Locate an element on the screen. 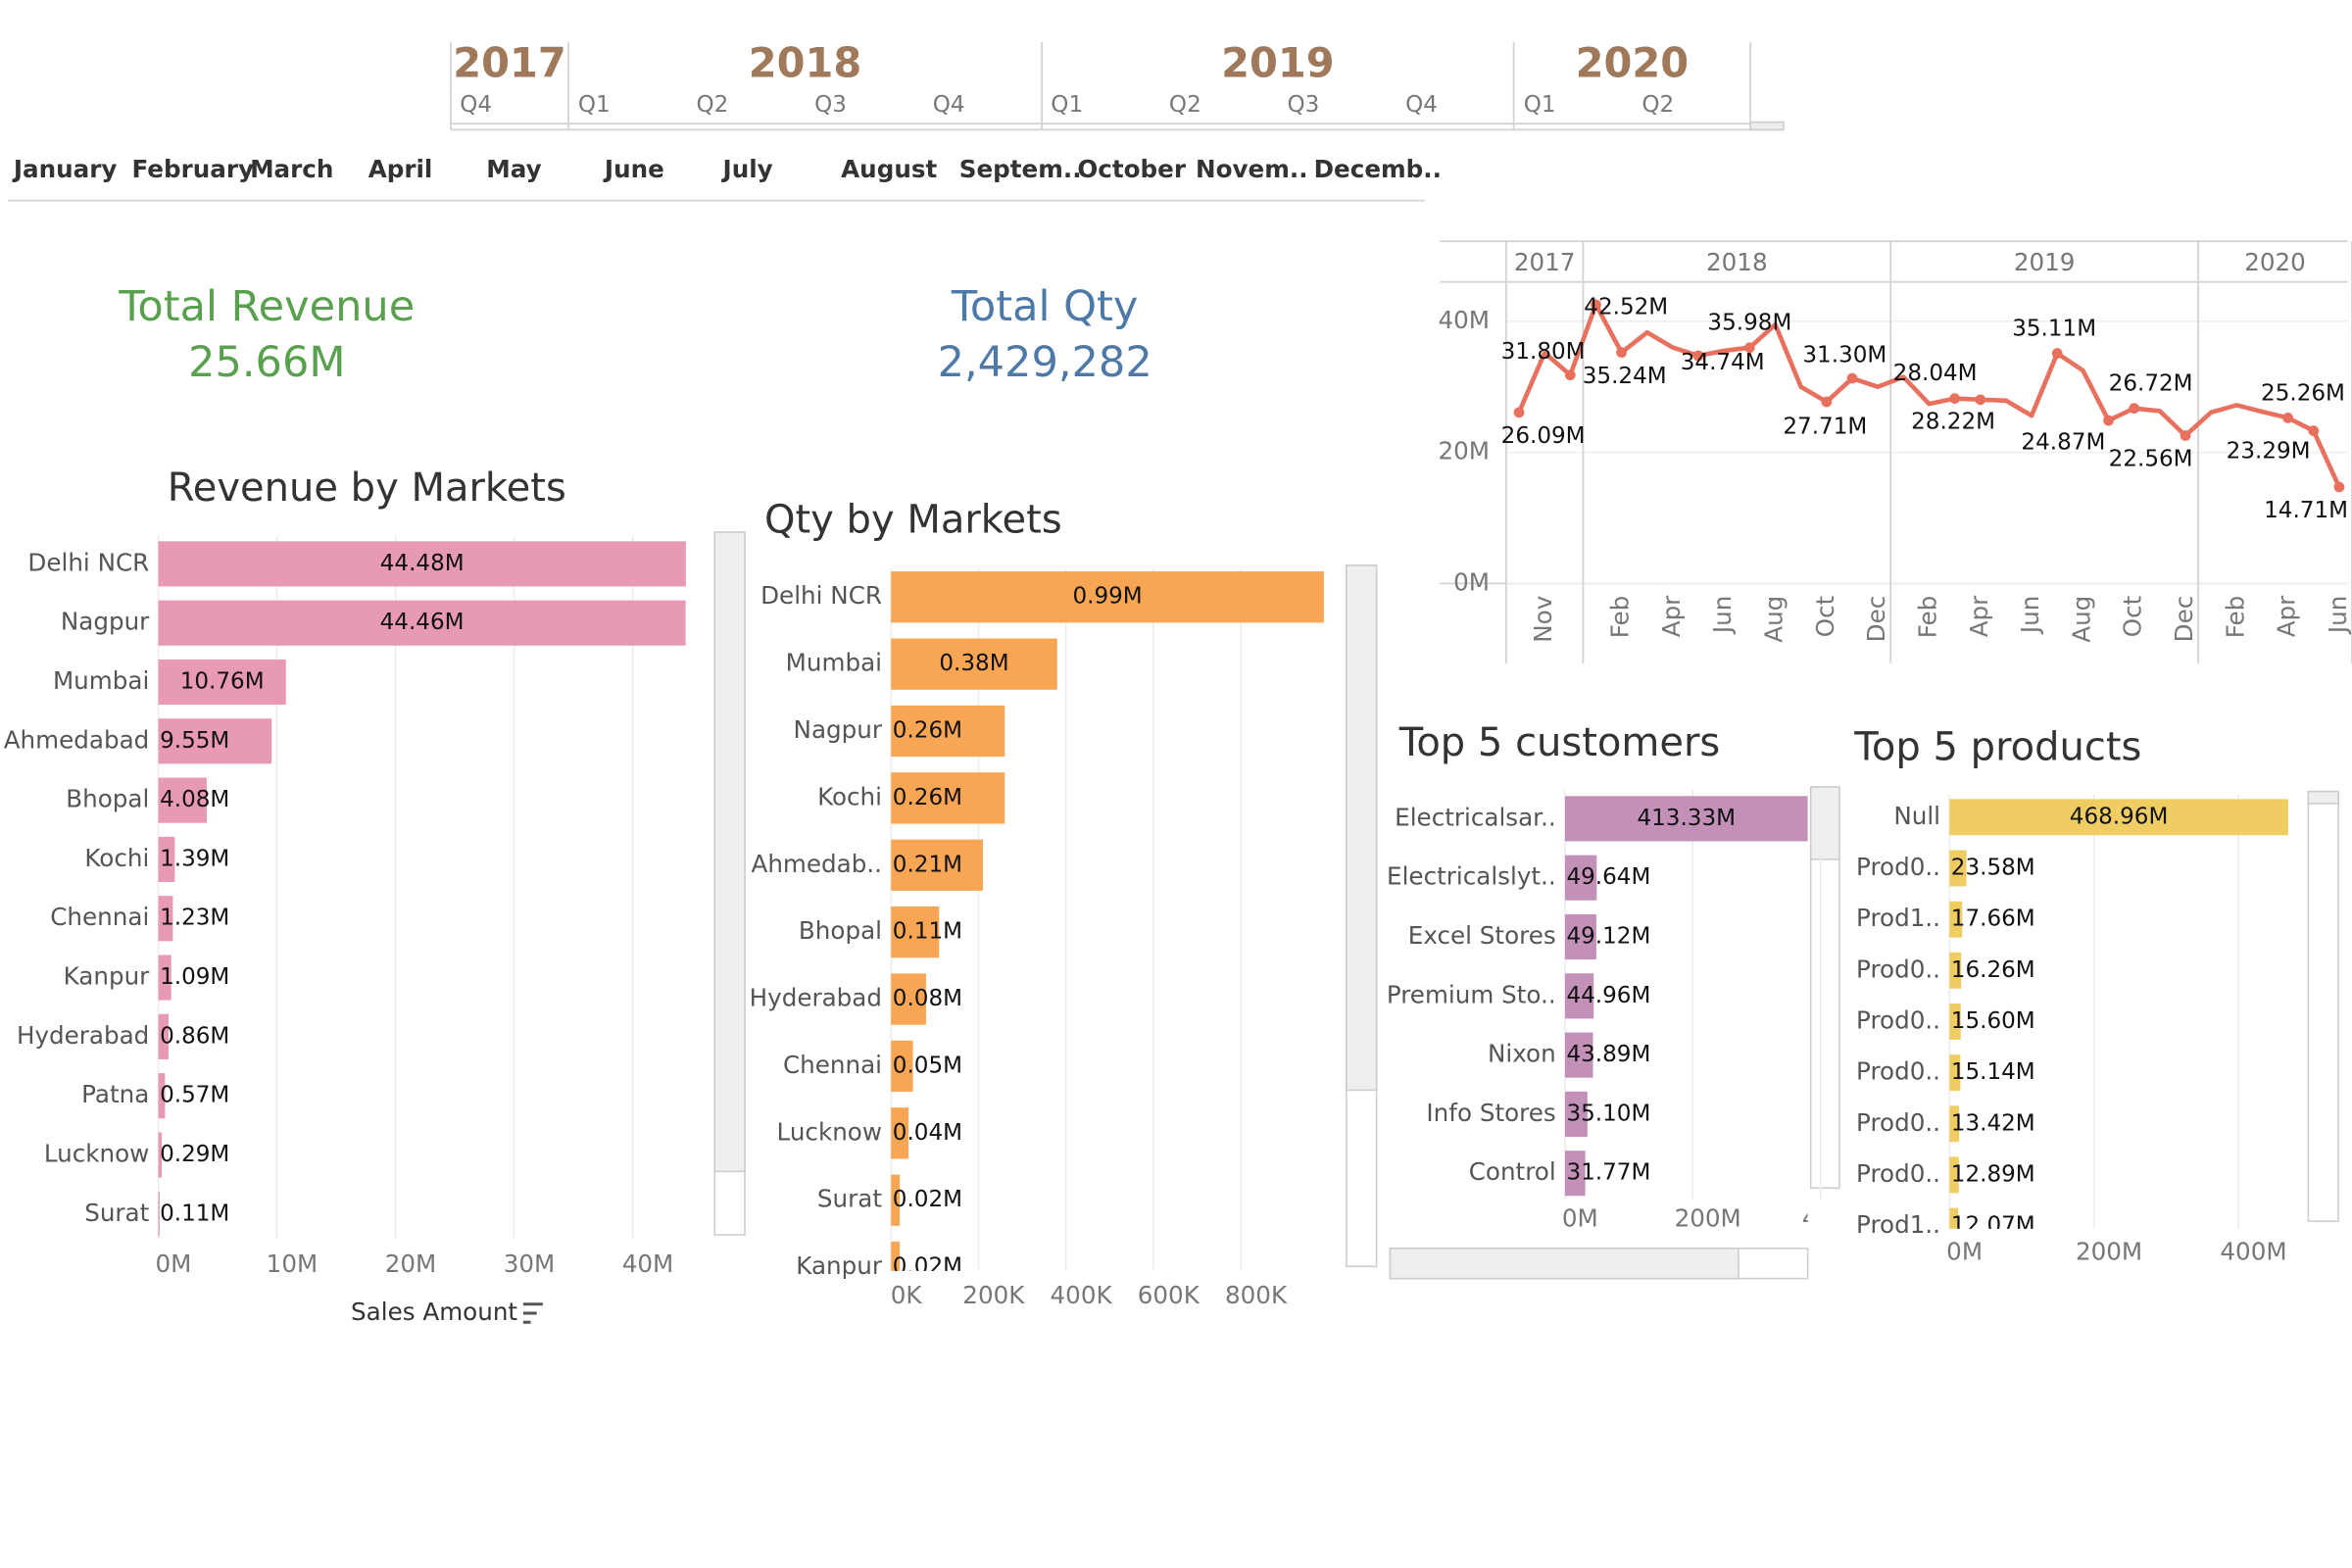  month-filter: February is located at coordinates (192, 169).